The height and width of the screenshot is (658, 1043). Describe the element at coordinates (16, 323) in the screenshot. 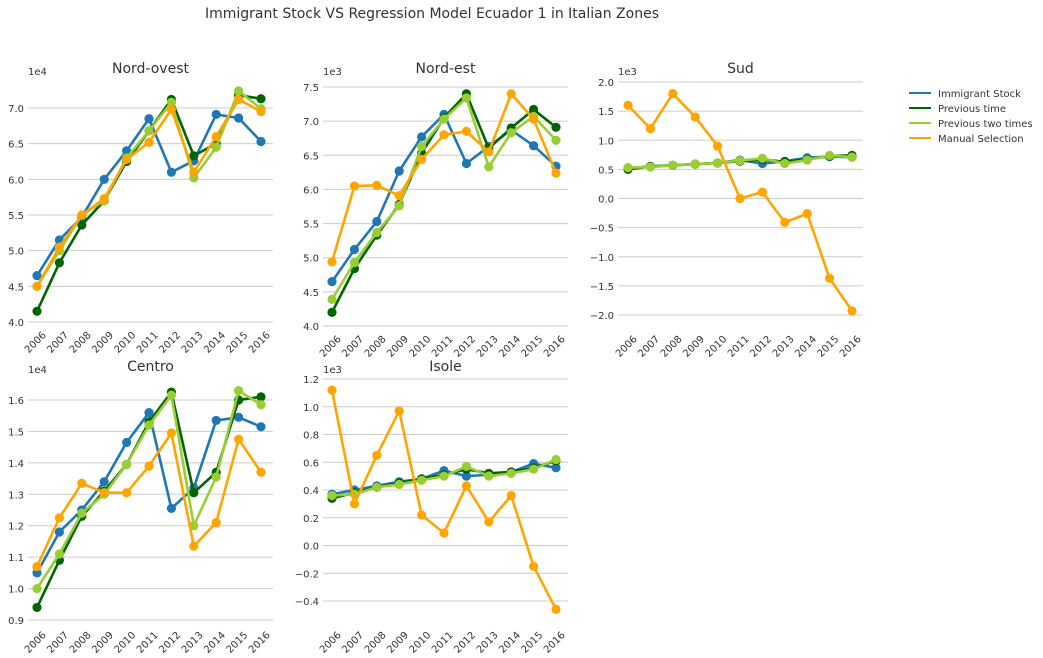

I see `ytick-label: 4.0` at that location.